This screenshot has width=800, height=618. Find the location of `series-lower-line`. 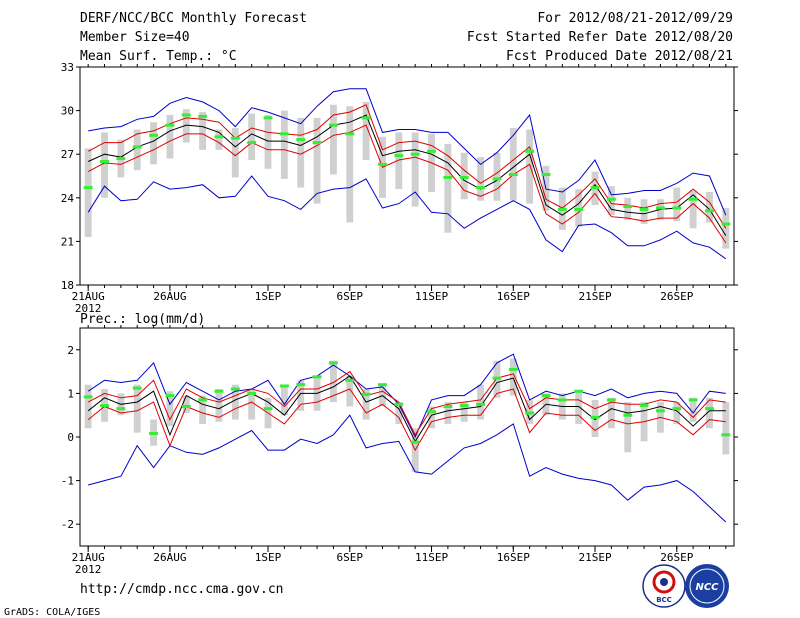

series-lower-line is located at coordinates (406, 420).